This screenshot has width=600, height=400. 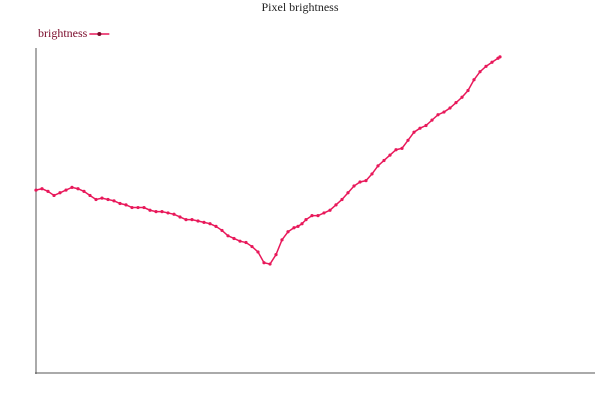 I want to click on legend-label: brightness, so click(x=63, y=33).